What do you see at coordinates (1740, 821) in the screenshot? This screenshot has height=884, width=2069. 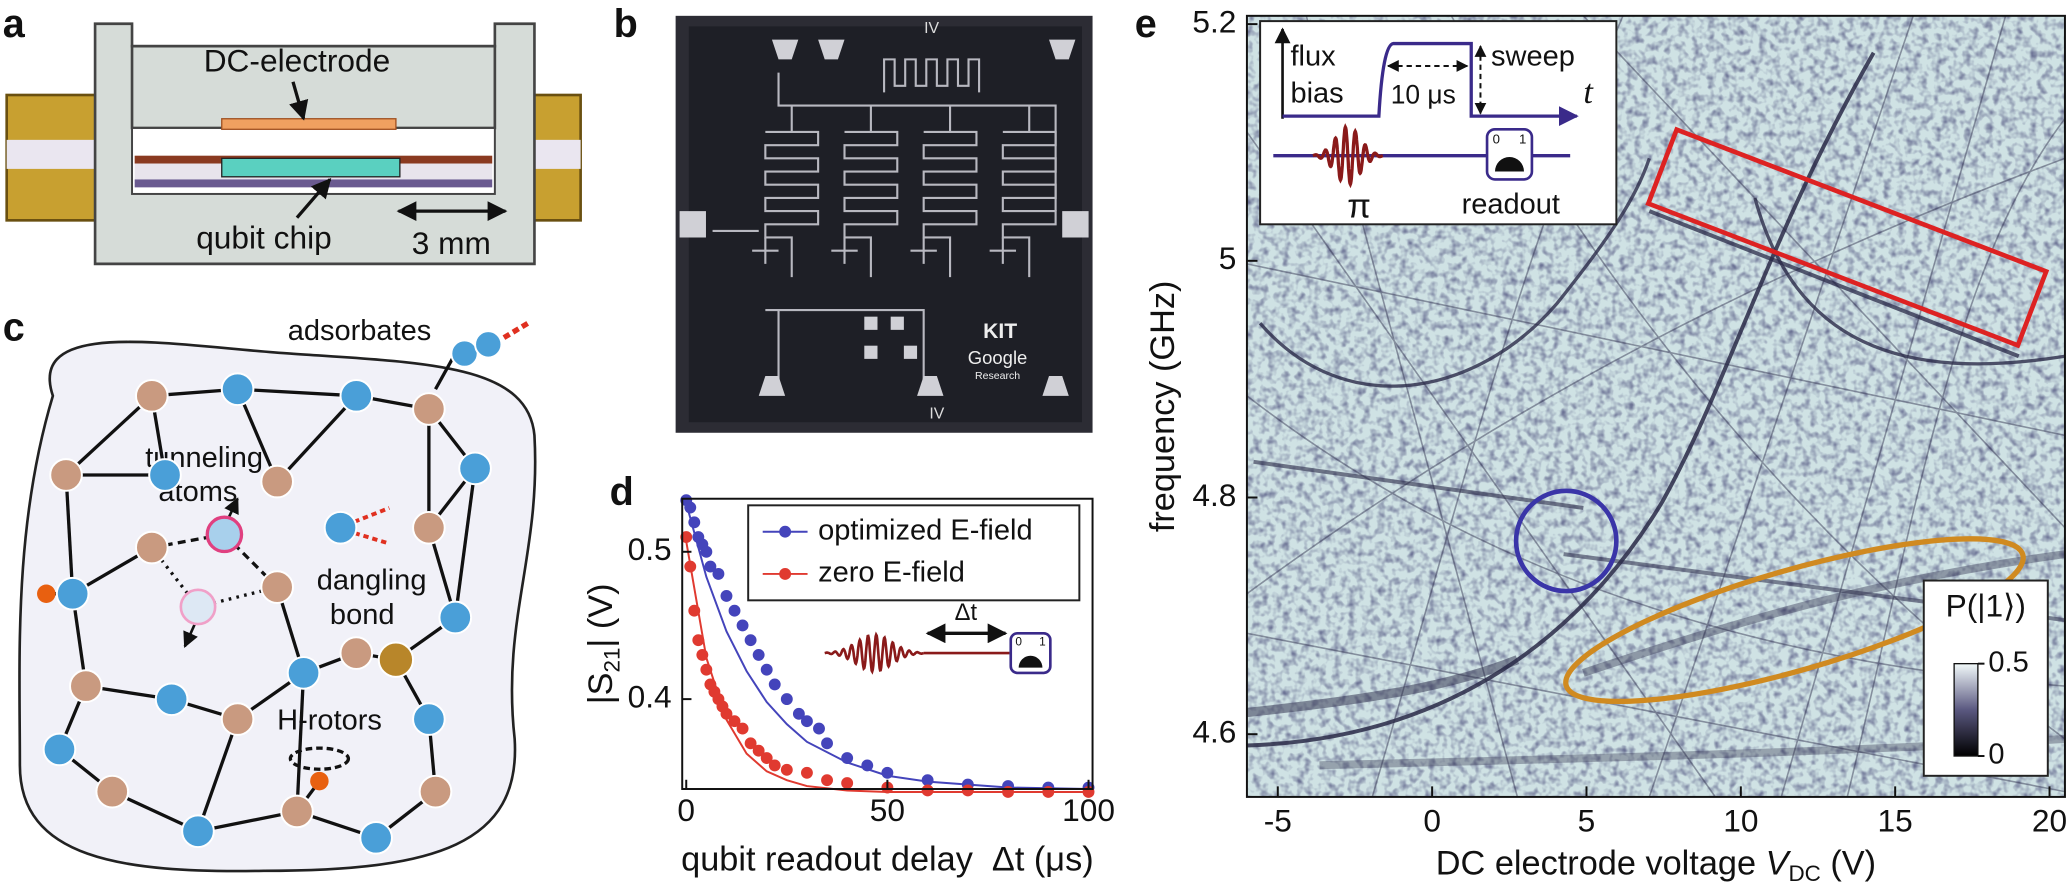 I see `x-tick-label: 10` at bounding box center [1740, 821].